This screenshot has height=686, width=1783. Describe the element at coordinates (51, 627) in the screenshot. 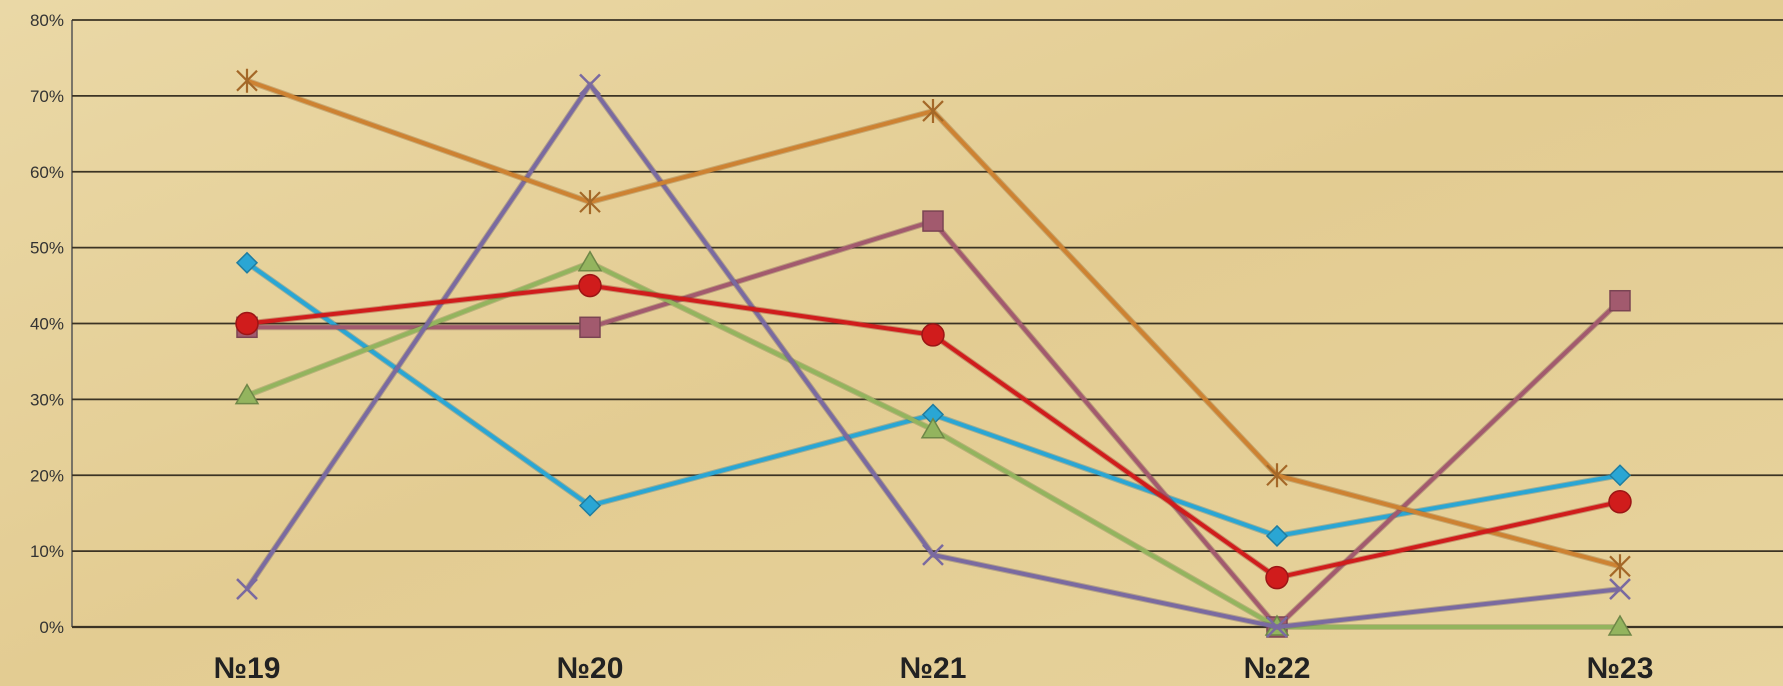

I see `y-tick-label: 0%` at that location.